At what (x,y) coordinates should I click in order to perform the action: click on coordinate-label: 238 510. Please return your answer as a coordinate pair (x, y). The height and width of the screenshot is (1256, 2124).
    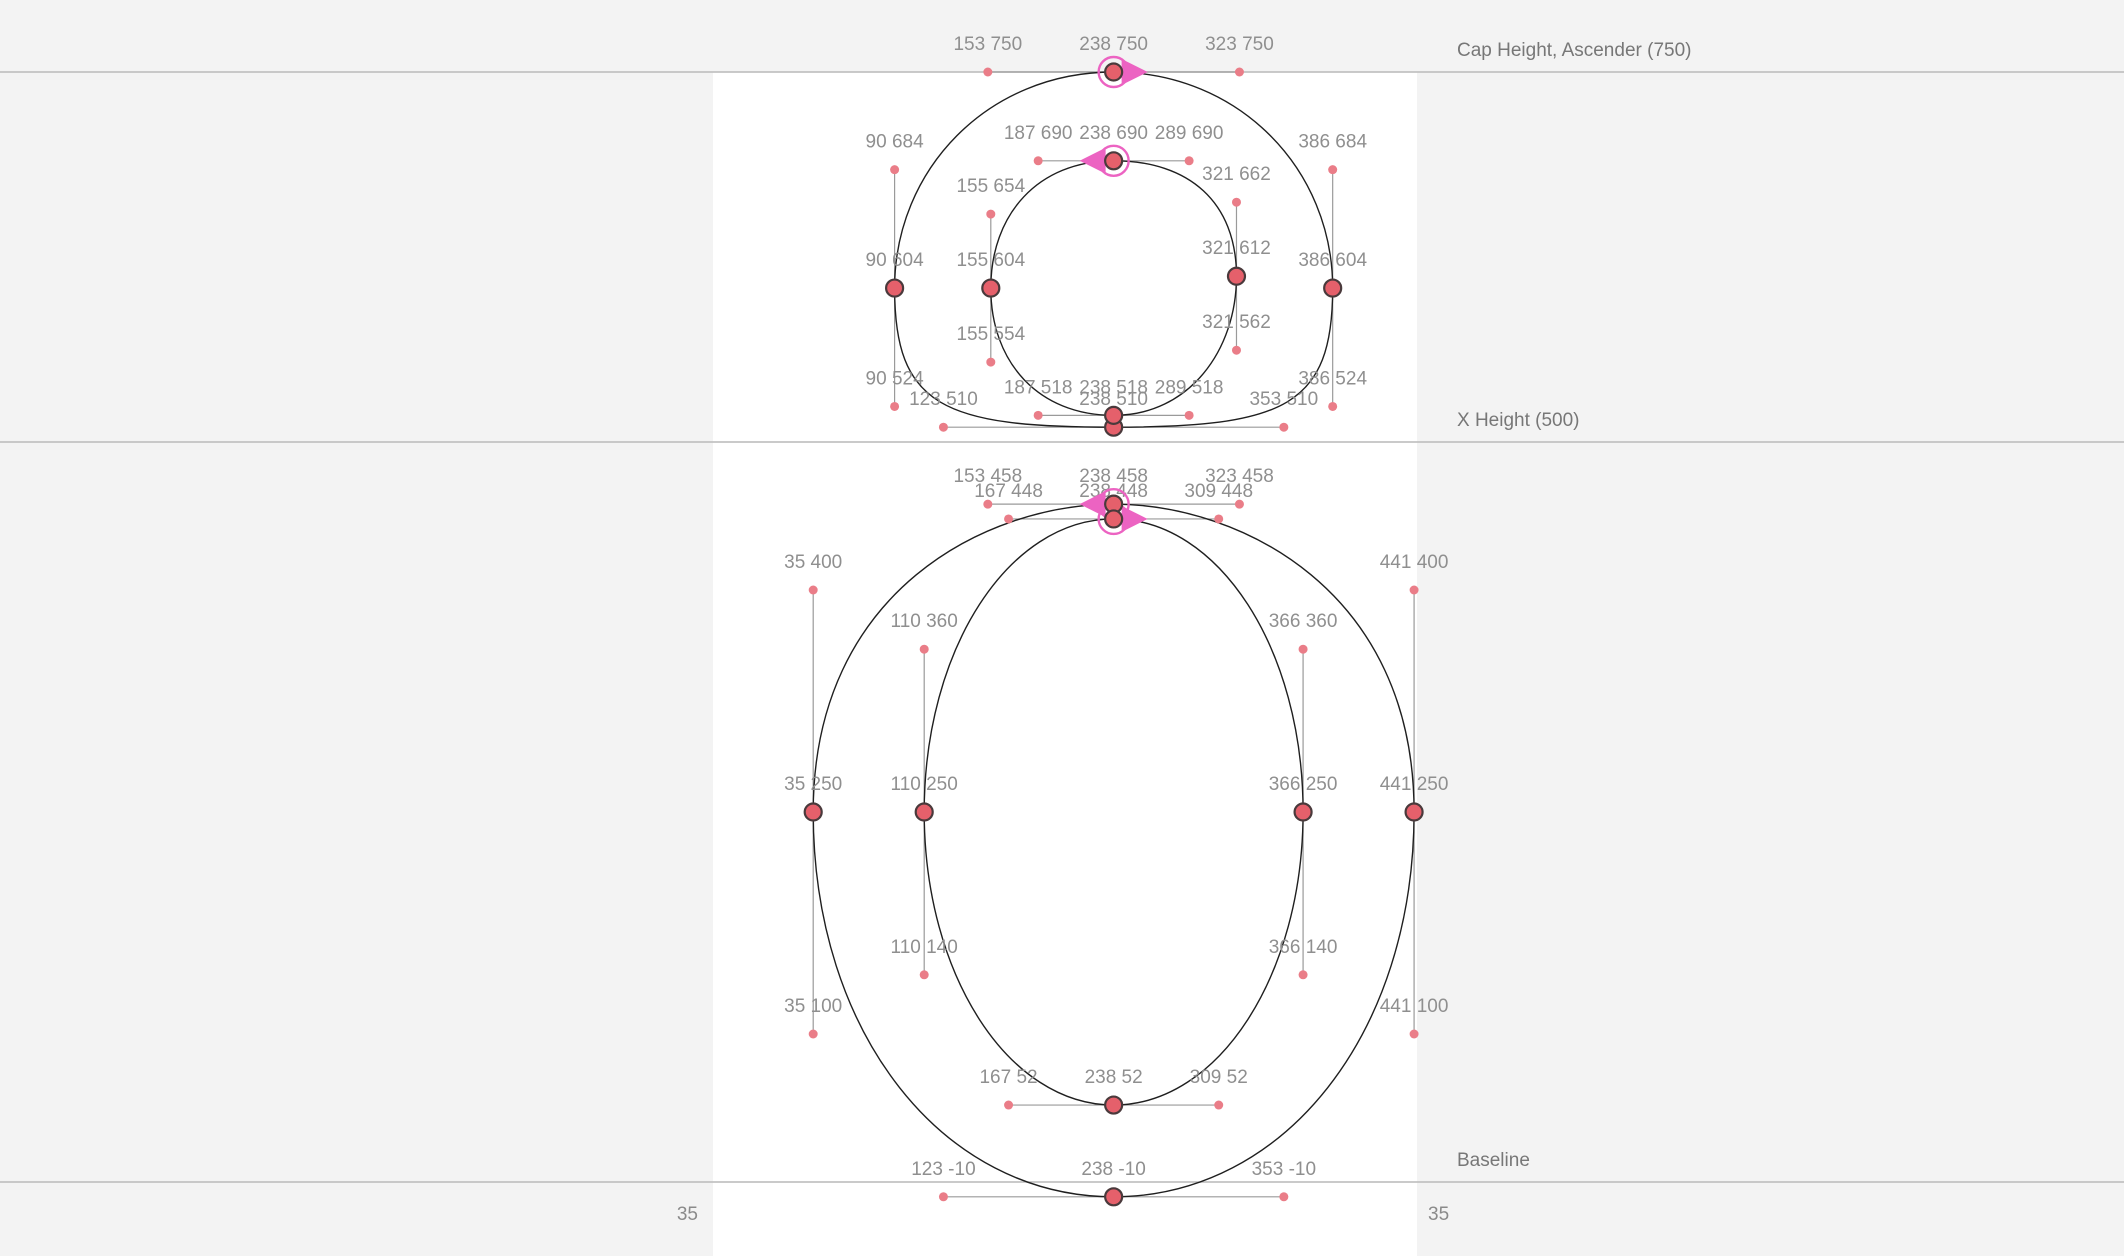
    Looking at the image, I should click on (1113, 399).